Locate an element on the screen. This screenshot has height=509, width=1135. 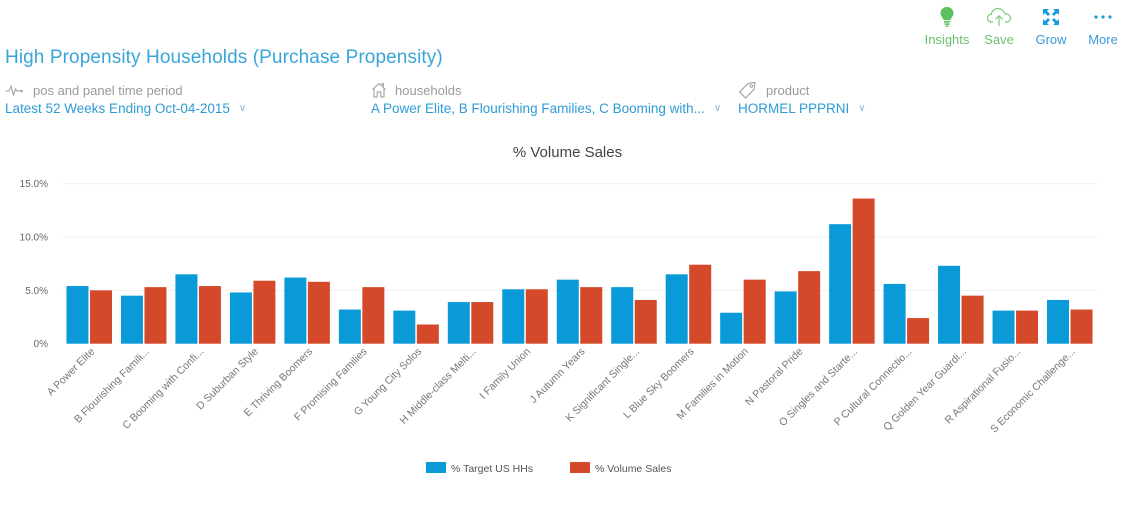
ellipsis-icon is located at coordinates (1103, 17).